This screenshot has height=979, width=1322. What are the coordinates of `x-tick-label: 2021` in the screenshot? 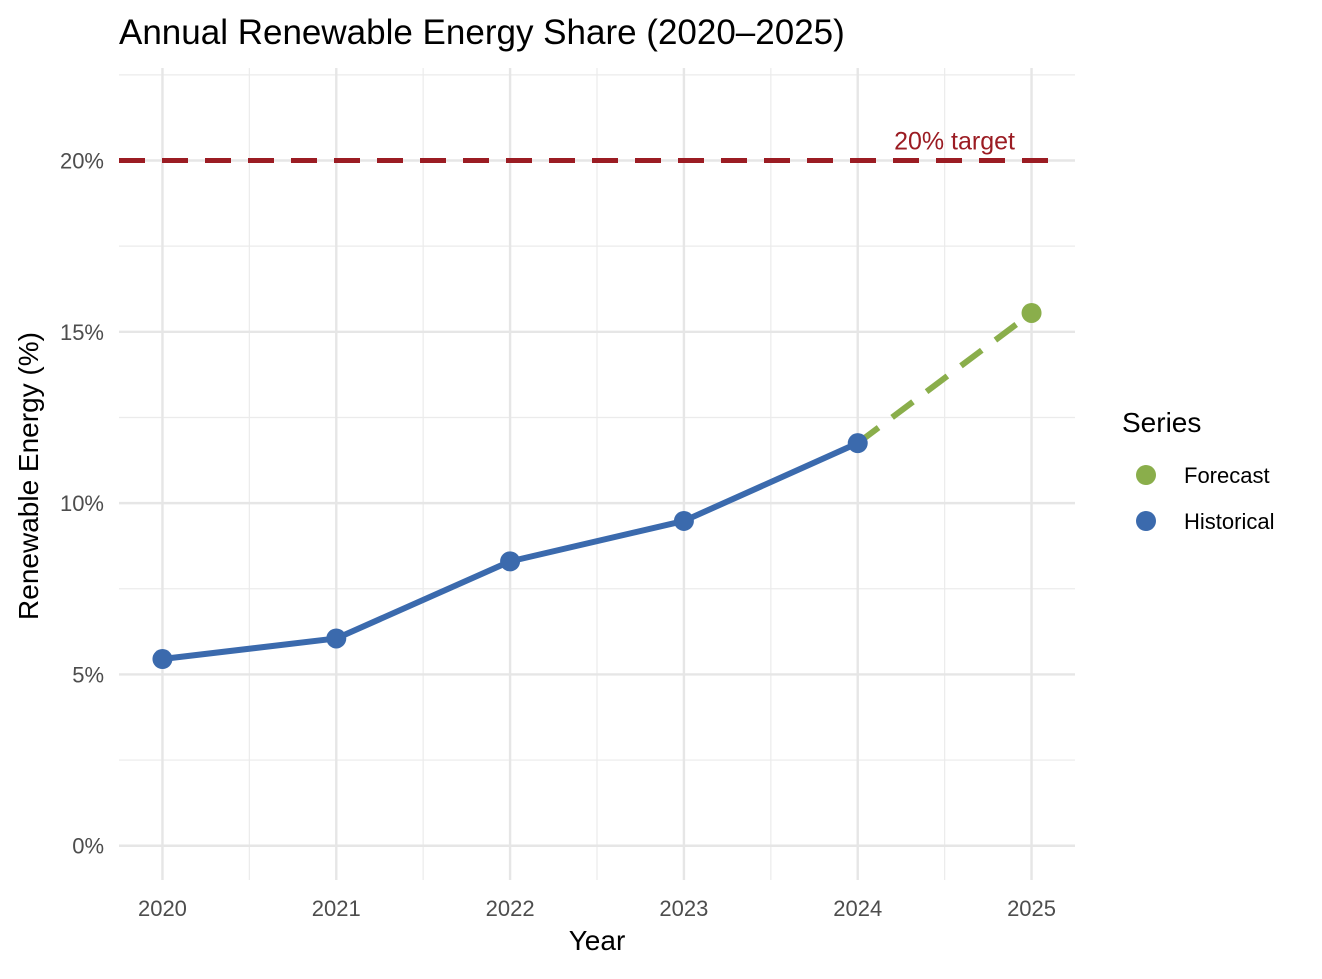 It's located at (336, 908).